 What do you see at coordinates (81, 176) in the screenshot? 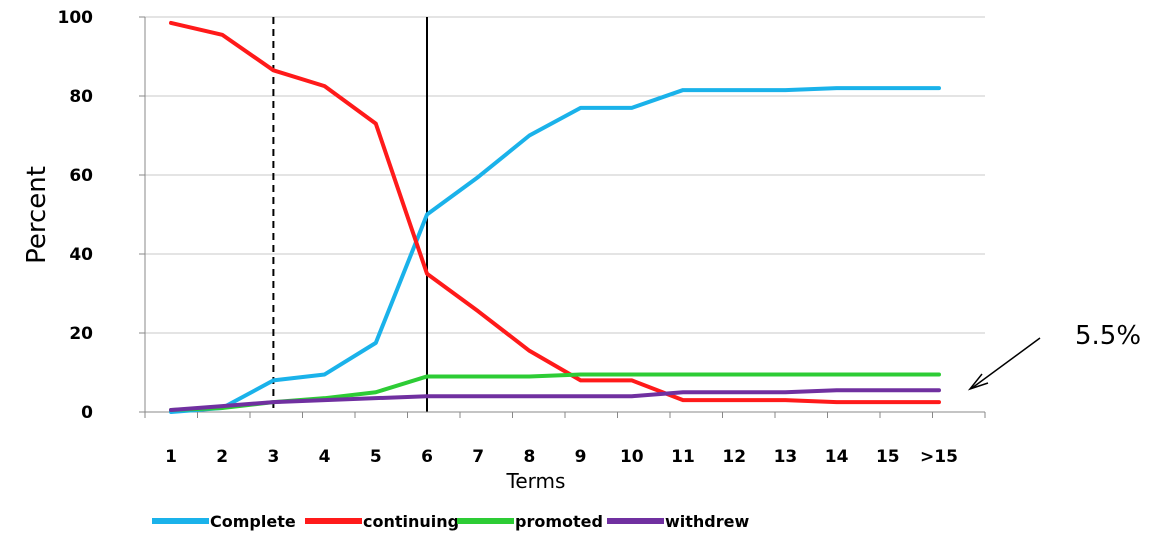
I see `y-tick-label: 60` at bounding box center [81, 176].